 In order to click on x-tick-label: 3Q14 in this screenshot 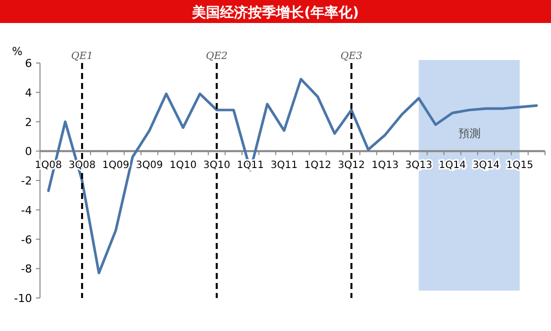, I will do `click(486, 166)`.